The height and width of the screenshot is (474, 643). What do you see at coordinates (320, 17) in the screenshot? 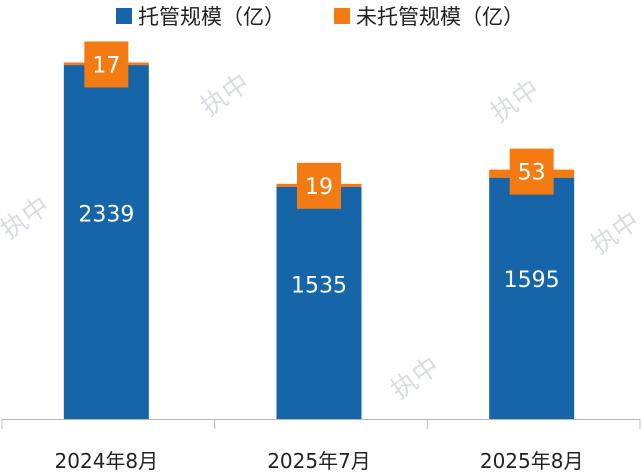
I see `legend: 托管规模（亿） 未托管规模（亿）` at bounding box center [320, 17].